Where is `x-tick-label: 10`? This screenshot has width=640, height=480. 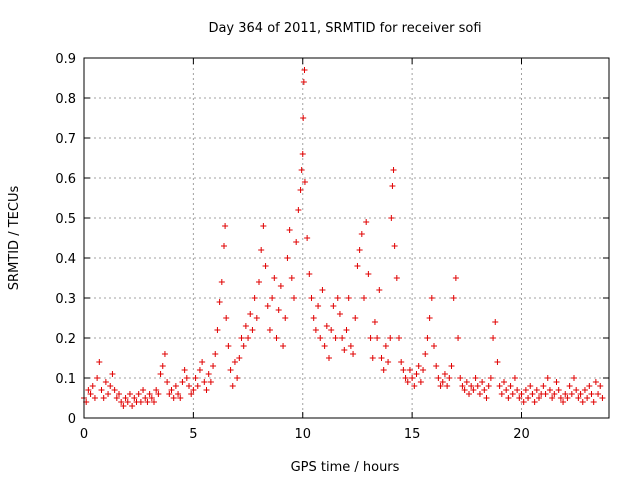
x-tick-label: 10 is located at coordinates (302, 434).